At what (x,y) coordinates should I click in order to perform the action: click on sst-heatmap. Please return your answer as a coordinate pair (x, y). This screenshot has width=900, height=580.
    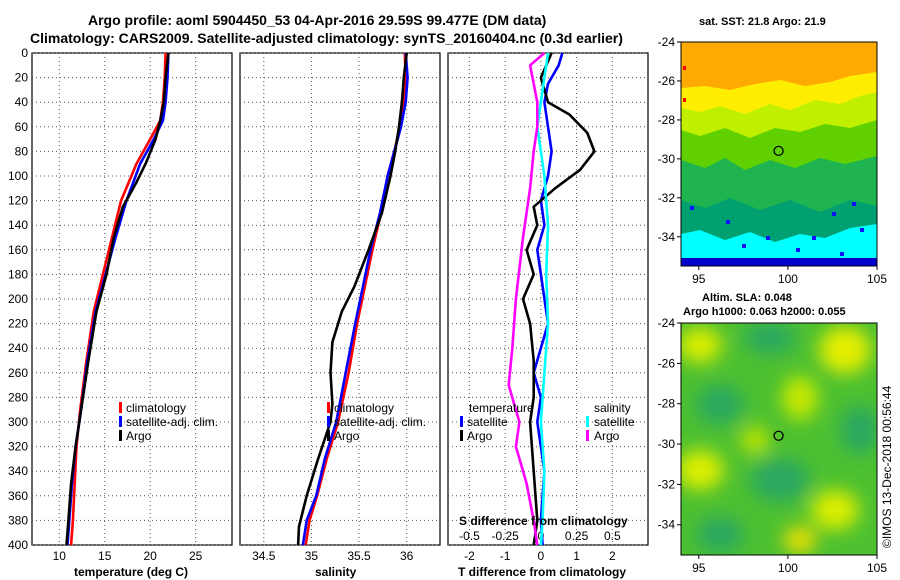
    Looking at the image, I should click on (779, 154).